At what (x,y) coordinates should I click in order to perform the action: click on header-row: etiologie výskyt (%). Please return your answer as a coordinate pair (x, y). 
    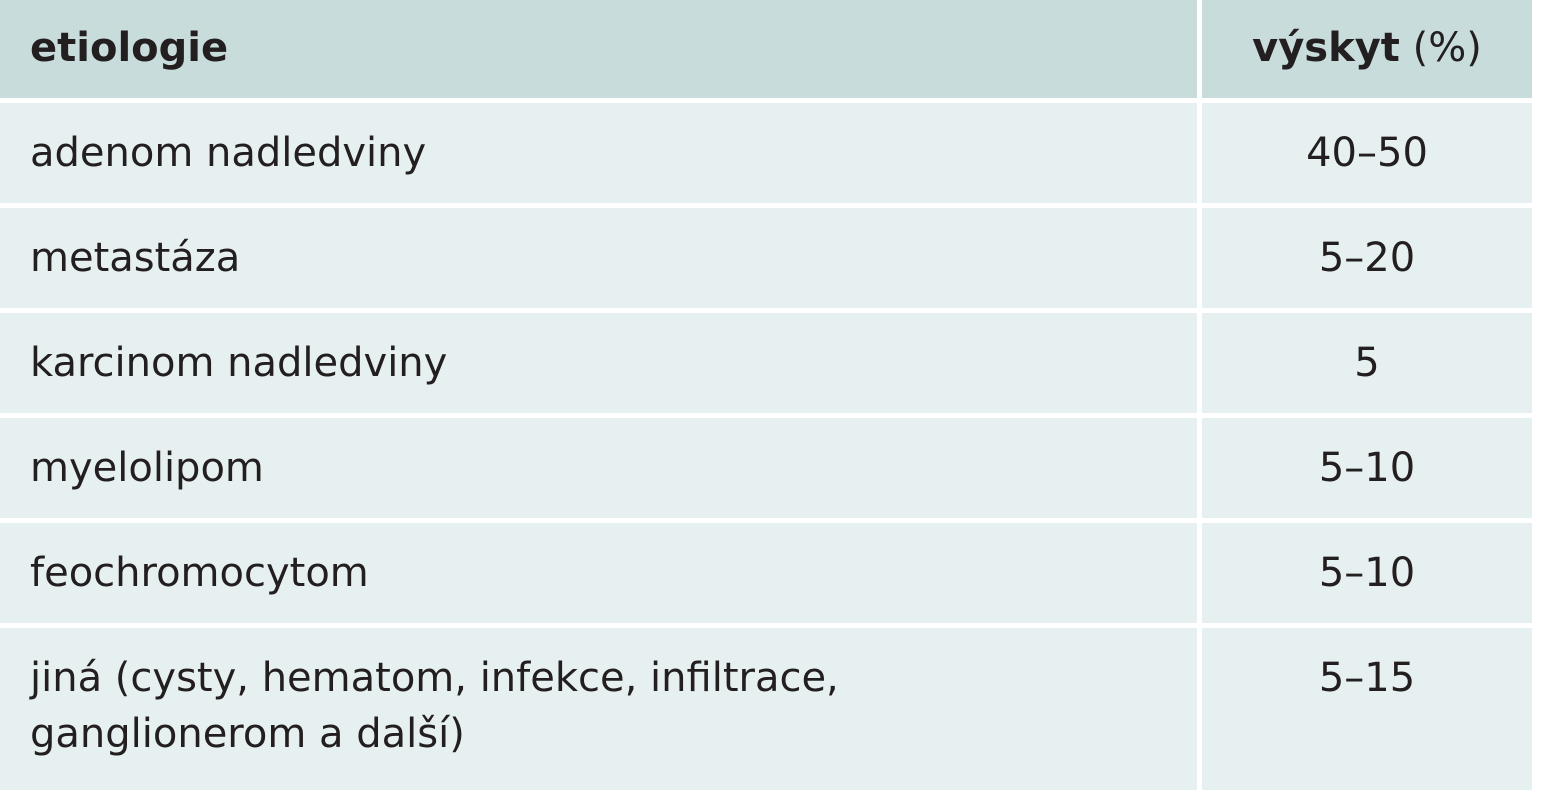
    Looking at the image, I should click on (766, 49).